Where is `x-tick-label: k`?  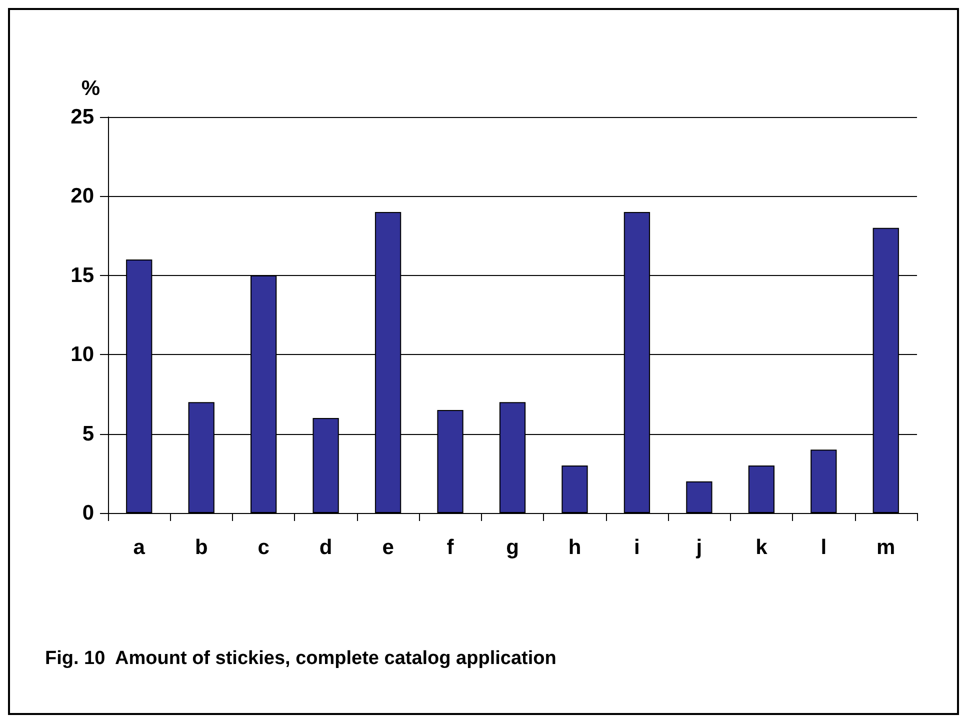 x-tick-label: k is located at coordinates (762, 547).